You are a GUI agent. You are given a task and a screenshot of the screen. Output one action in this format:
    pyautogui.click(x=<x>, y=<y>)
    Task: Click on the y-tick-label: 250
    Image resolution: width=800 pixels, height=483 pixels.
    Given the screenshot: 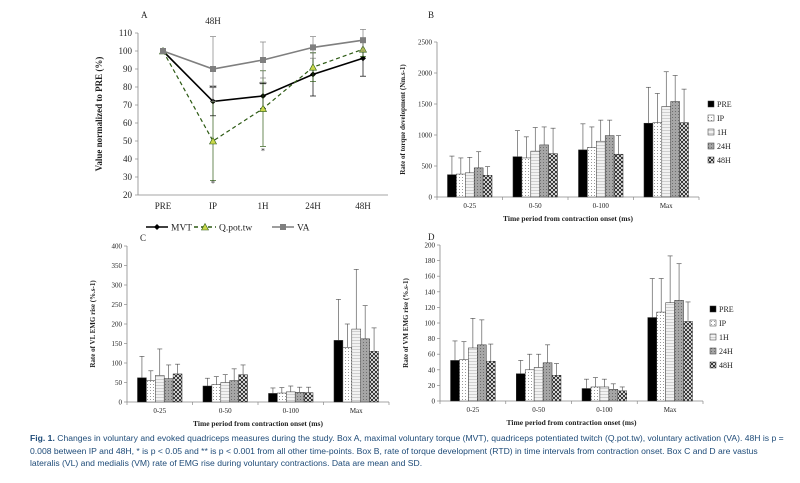 What is the action you would take?
    pyautogui.click(x=117, y=305)
    